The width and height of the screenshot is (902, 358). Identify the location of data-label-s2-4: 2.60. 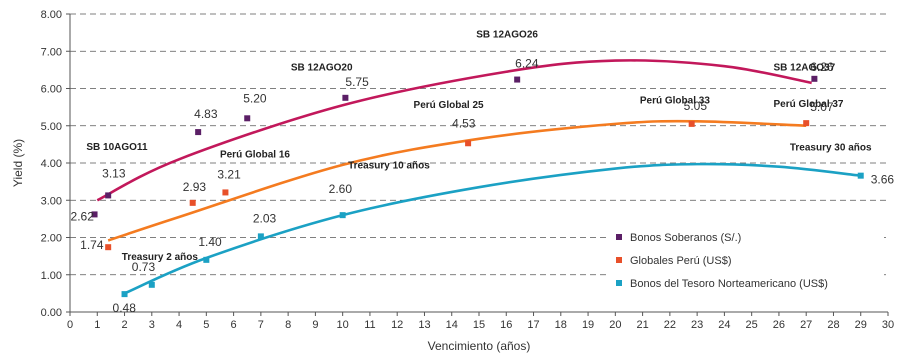
(341, 189).